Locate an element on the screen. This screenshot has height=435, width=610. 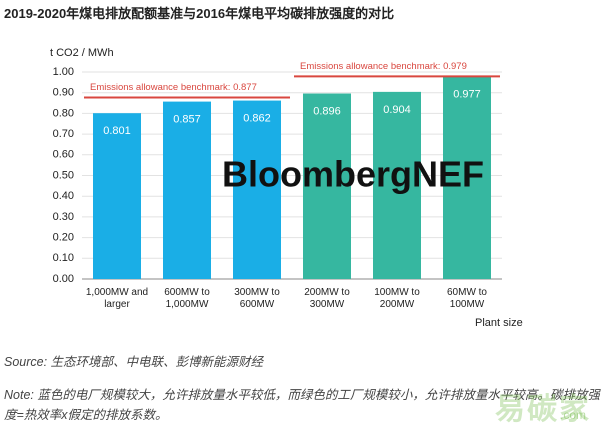
y-tick-label: 0.50 is located at coordinates (63, 175).